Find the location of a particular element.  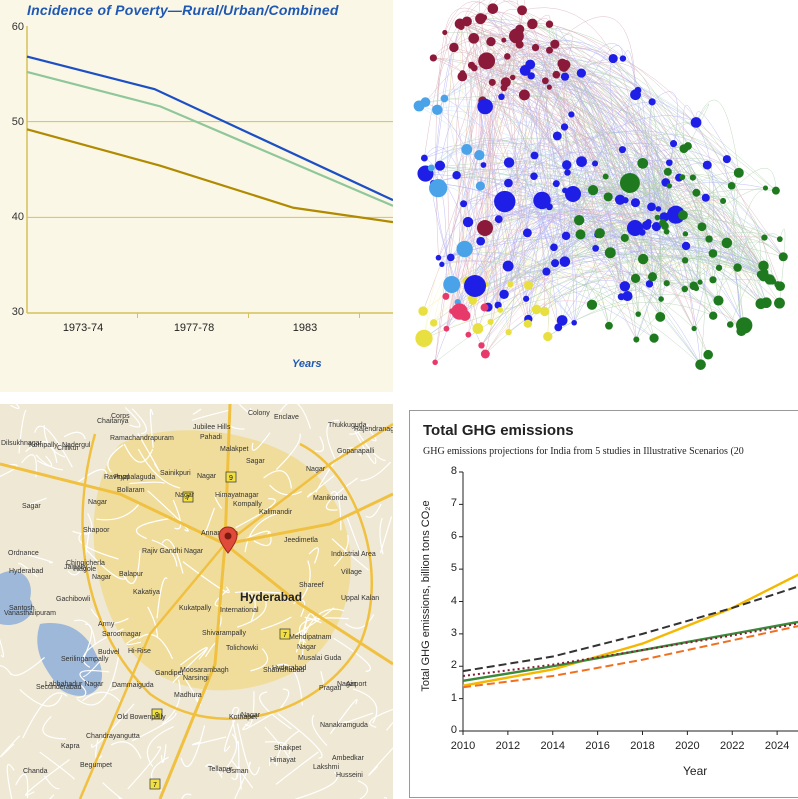

map-place-label: Jalpally is located at coordinates (76, 567).